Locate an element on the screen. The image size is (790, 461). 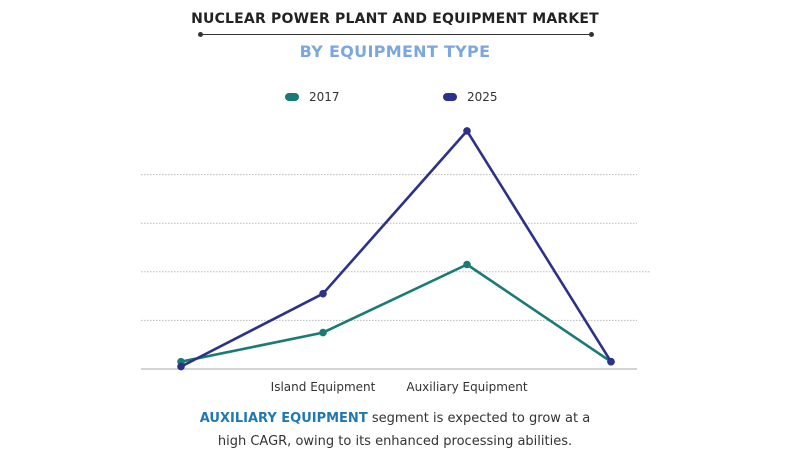
legend-swatch-2025 is located at coordinates (450, 97).